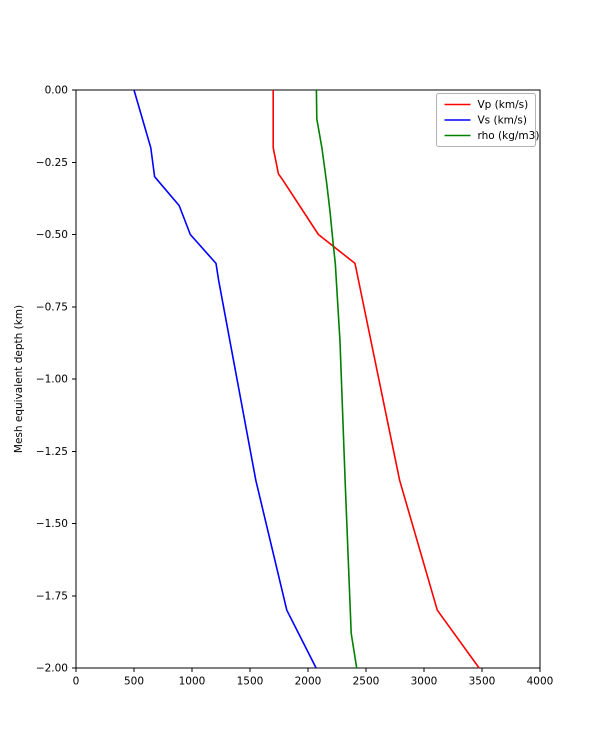 The image size is (600, 750). I want to click on x-tick-label: 1500, so click(250, 682).